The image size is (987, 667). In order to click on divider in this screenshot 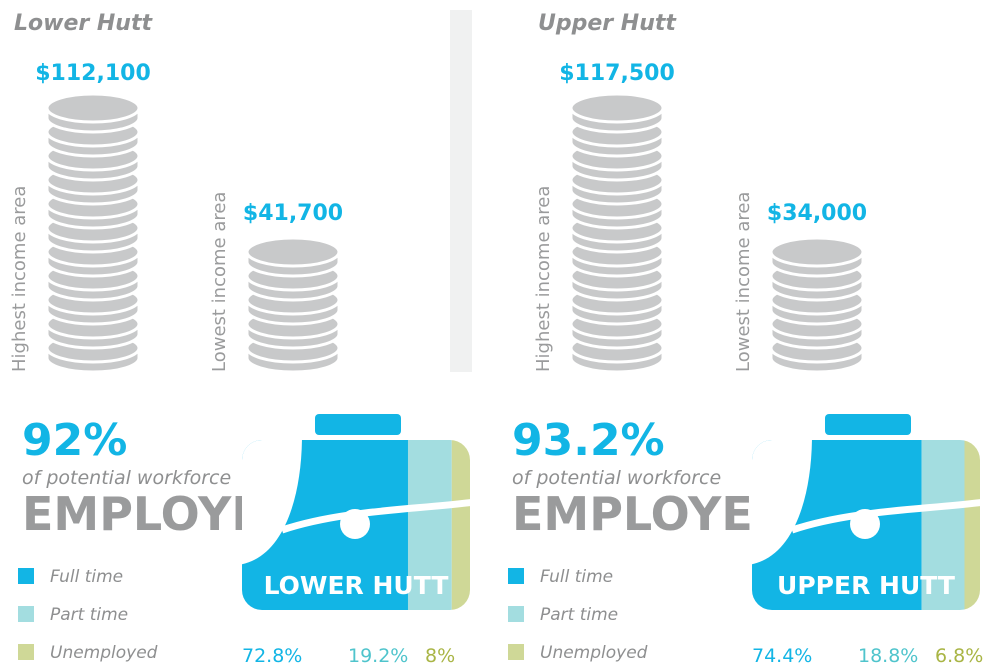, I will do `click(461, 191)`.